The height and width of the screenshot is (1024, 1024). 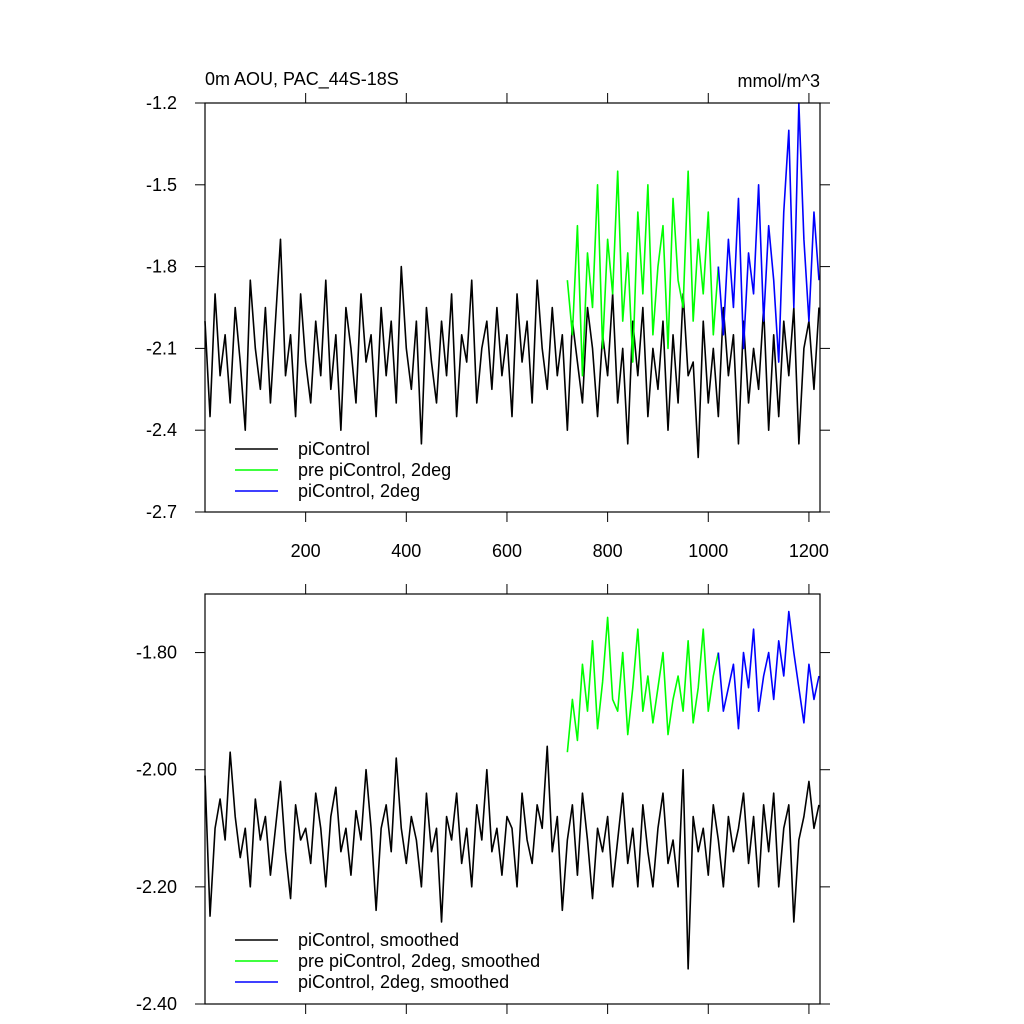 What do you see at coordinates (306, 551) in the screenshot?
I see `x-tick-label: 200` at bounding box center [306, 551].